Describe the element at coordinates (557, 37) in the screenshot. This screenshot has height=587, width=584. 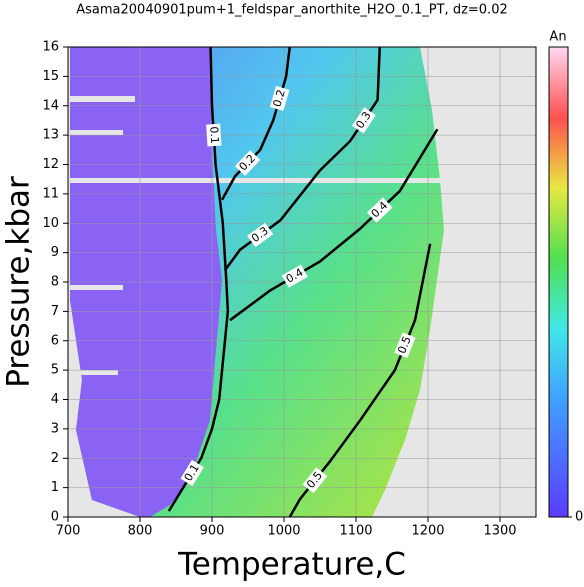
I see `colorbar-label: An` at that location.